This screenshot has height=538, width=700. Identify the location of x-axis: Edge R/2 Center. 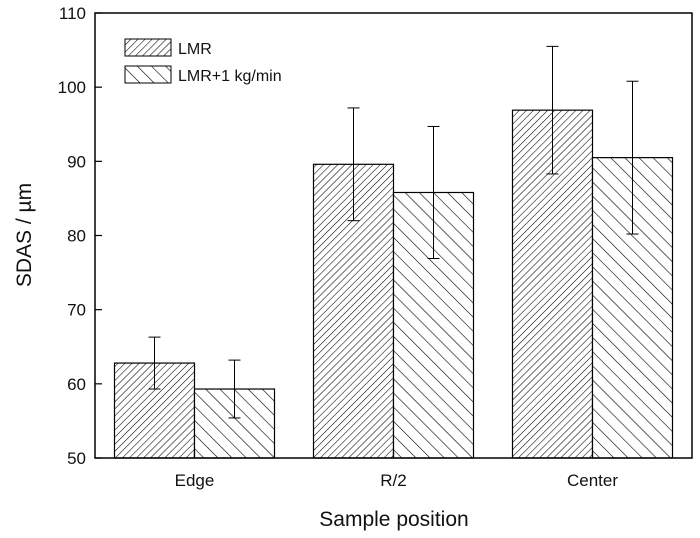
(396, 471).